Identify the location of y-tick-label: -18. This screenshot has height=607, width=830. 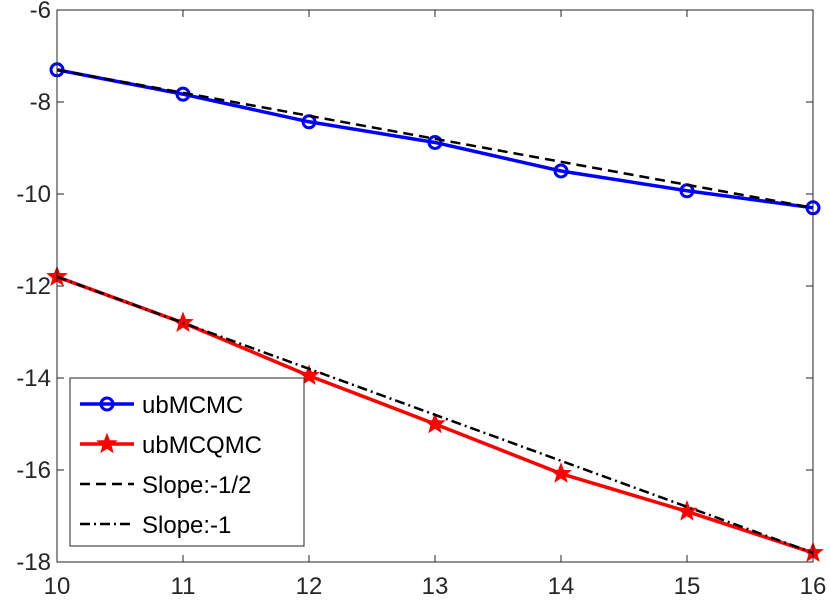
(33, 562).